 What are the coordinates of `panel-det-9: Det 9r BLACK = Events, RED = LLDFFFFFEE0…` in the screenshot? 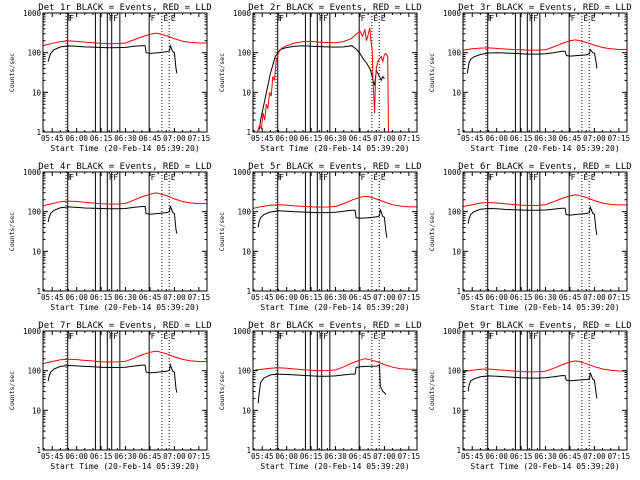 It's located at (530, 396).